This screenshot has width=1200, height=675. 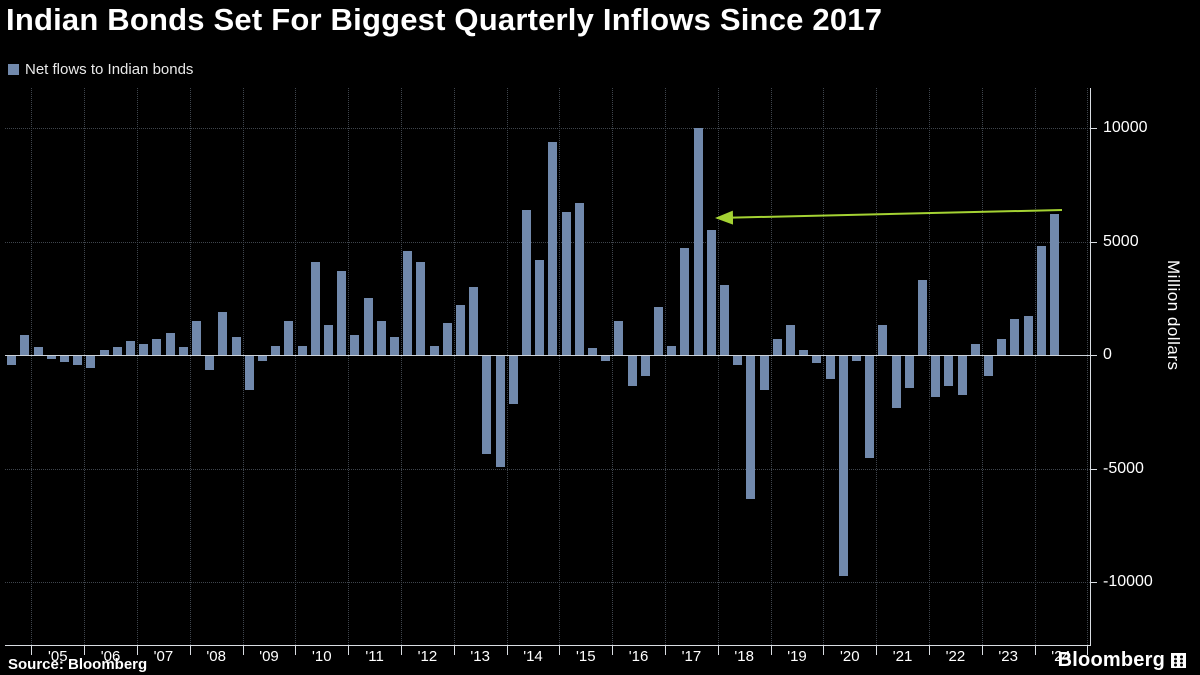 I want to click on zero-axis-line, so click(x=547, y=355).